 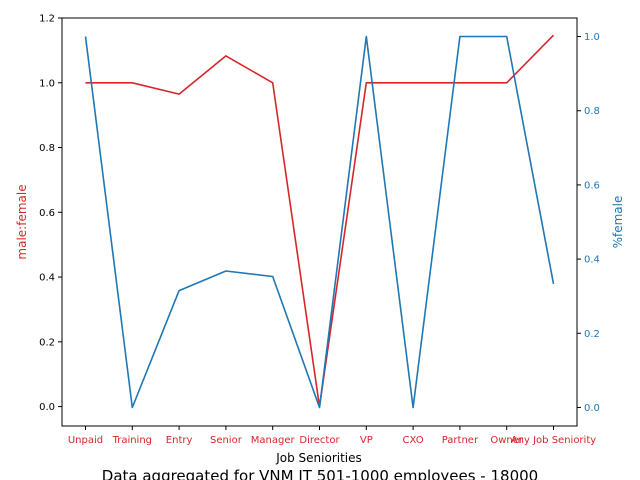 What do you see at coordinates (226, 440) in the screenshot?
I see `x-tick-label: Senior` at bounding box center [226, 440].